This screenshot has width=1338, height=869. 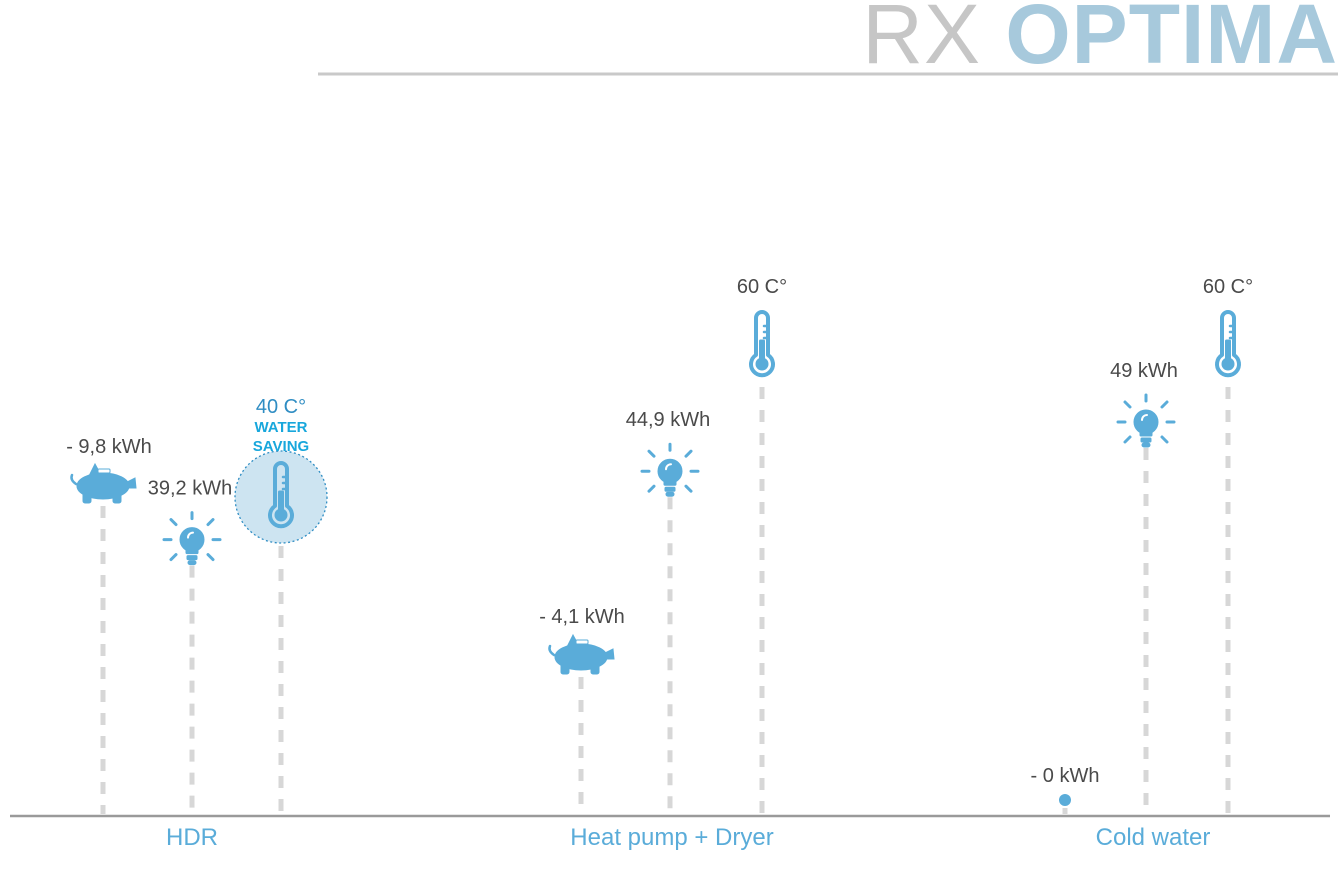 What do you see at coordinates (1171, 40) in the screenshot?
I see `brand-name: OPTIMA` at bounding box center [1171, 40].